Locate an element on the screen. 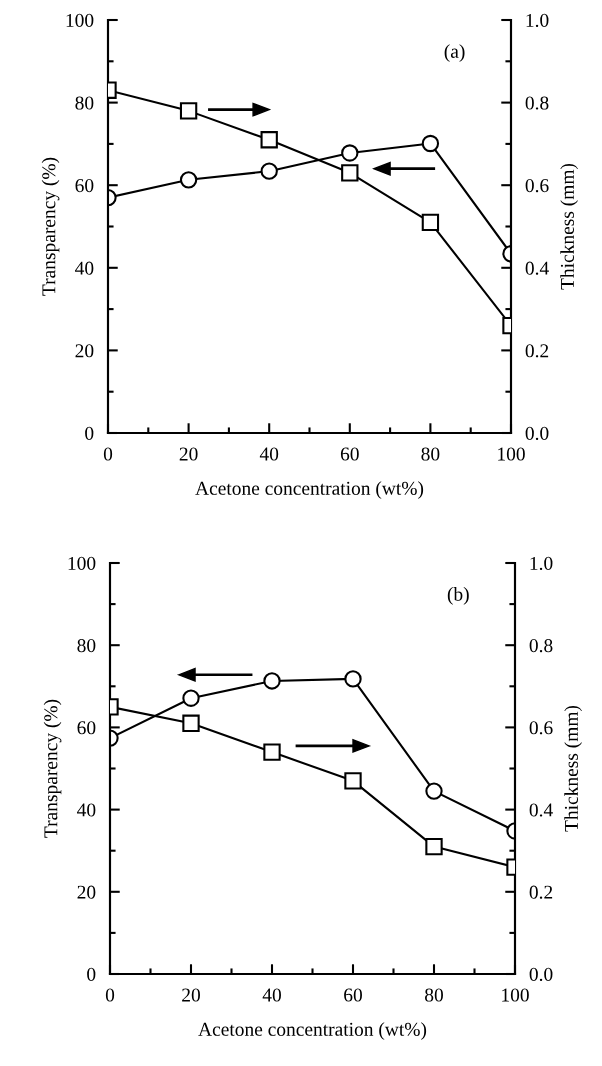  annotation: (a) is located at coordinates (454, 53).